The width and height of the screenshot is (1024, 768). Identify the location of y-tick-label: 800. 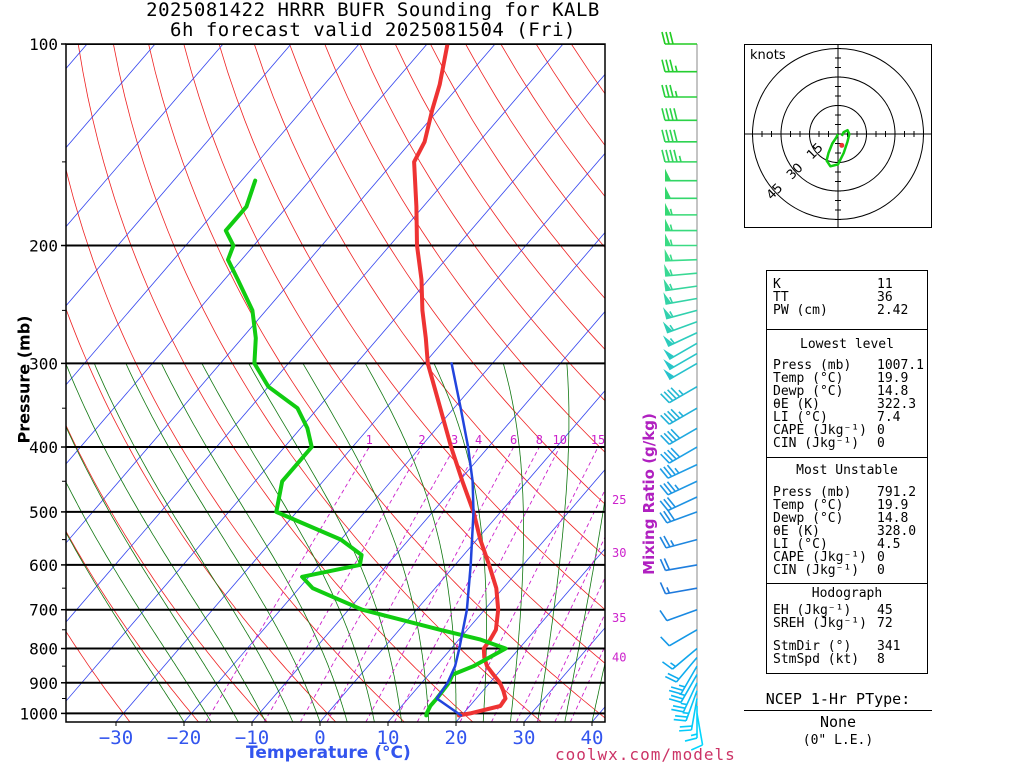
(43, 649).